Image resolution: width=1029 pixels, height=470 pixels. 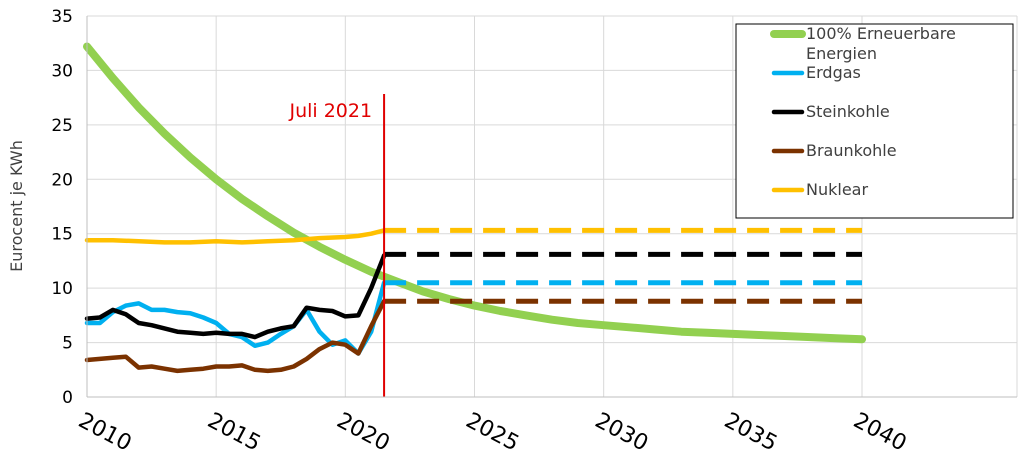 I want to click on y-axis-label: Eurocent je KWh, so click(x=16, y=206).